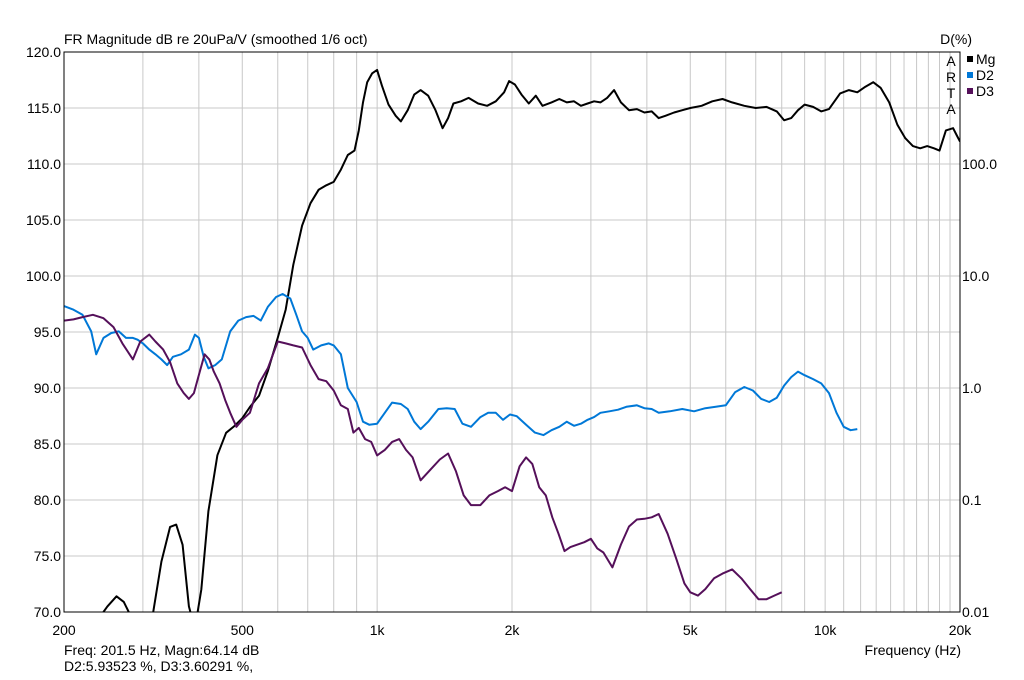  Describe the element at coordinates (970, 91) in the screenshot. I see `legend-swatch-d3` at that location.